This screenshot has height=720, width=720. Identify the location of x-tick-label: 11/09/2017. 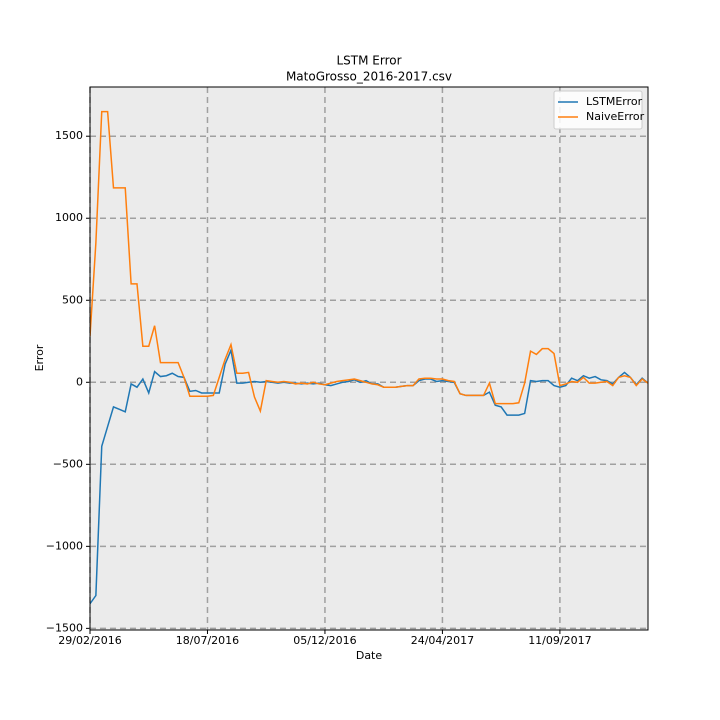
(559, 640).